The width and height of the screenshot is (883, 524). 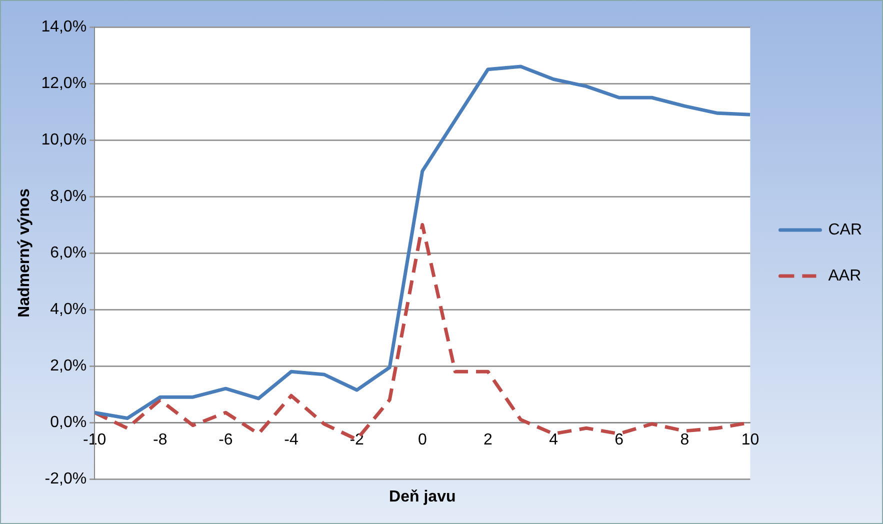 What do you see at coordinates (64, 139) in the screenshot?
I see `y-tick-label: 10,0%` at bounding box center [64, 139].